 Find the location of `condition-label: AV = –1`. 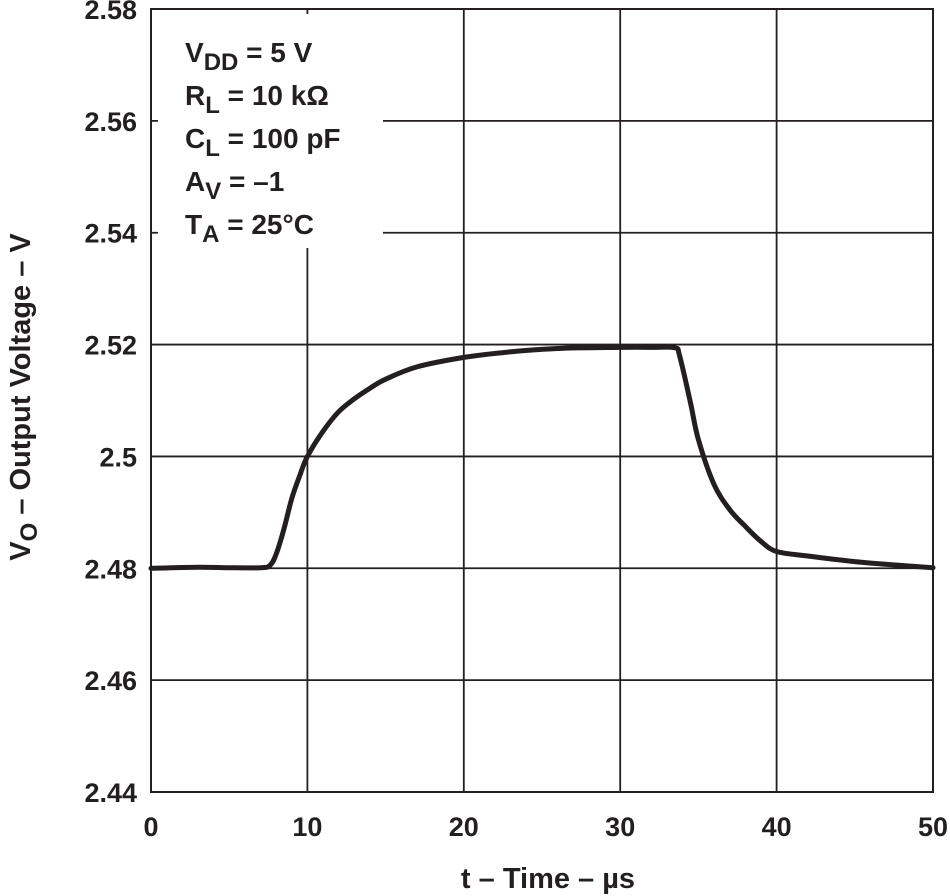

condition-label: AV = –1 is located at coordinates (234, 185).